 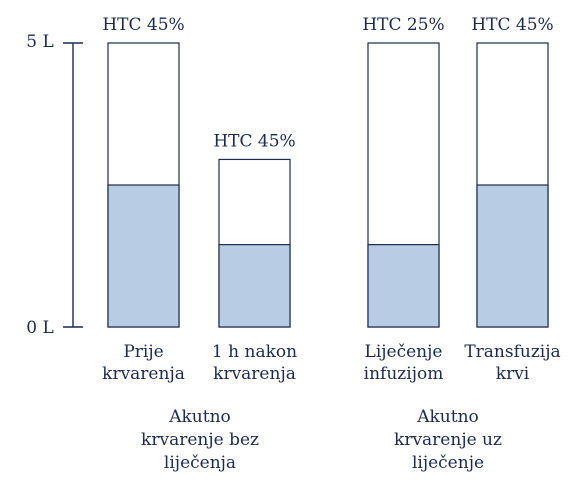 What do you see at coordinates (40, 328) in the screenshot?
I see `y-tick-label-bottom: 0 L` at bounding box center [40, 328].